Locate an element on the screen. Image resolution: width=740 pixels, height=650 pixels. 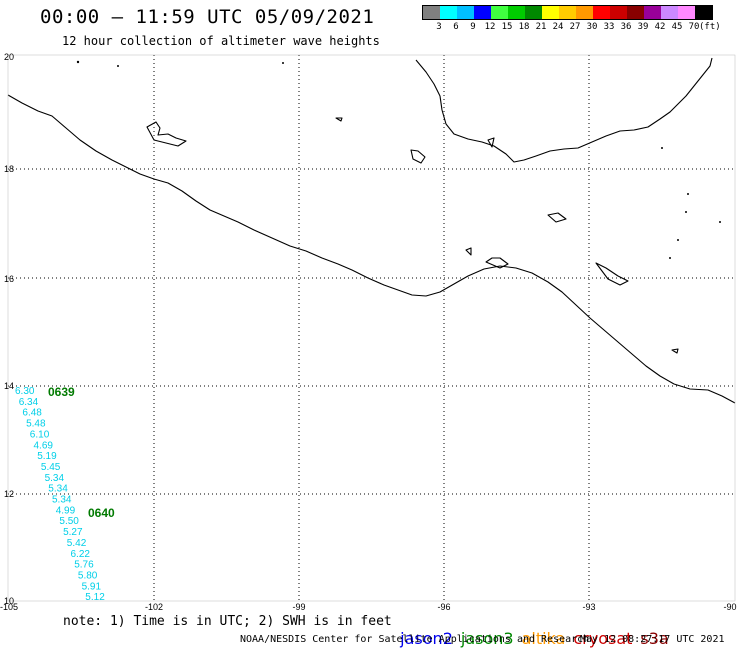
swh-value: 6.48 is located at coordinates (32, 413).